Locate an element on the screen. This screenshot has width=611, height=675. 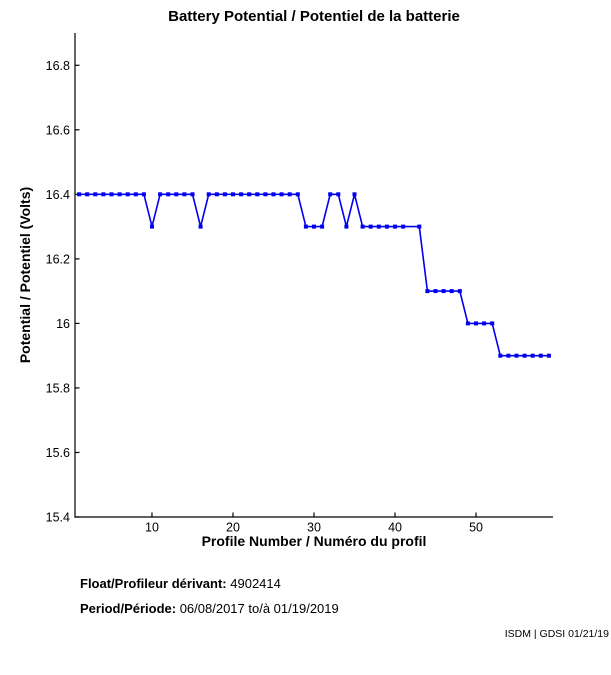
y-tick-label: 16.6 is located at coordinates (58, 130).